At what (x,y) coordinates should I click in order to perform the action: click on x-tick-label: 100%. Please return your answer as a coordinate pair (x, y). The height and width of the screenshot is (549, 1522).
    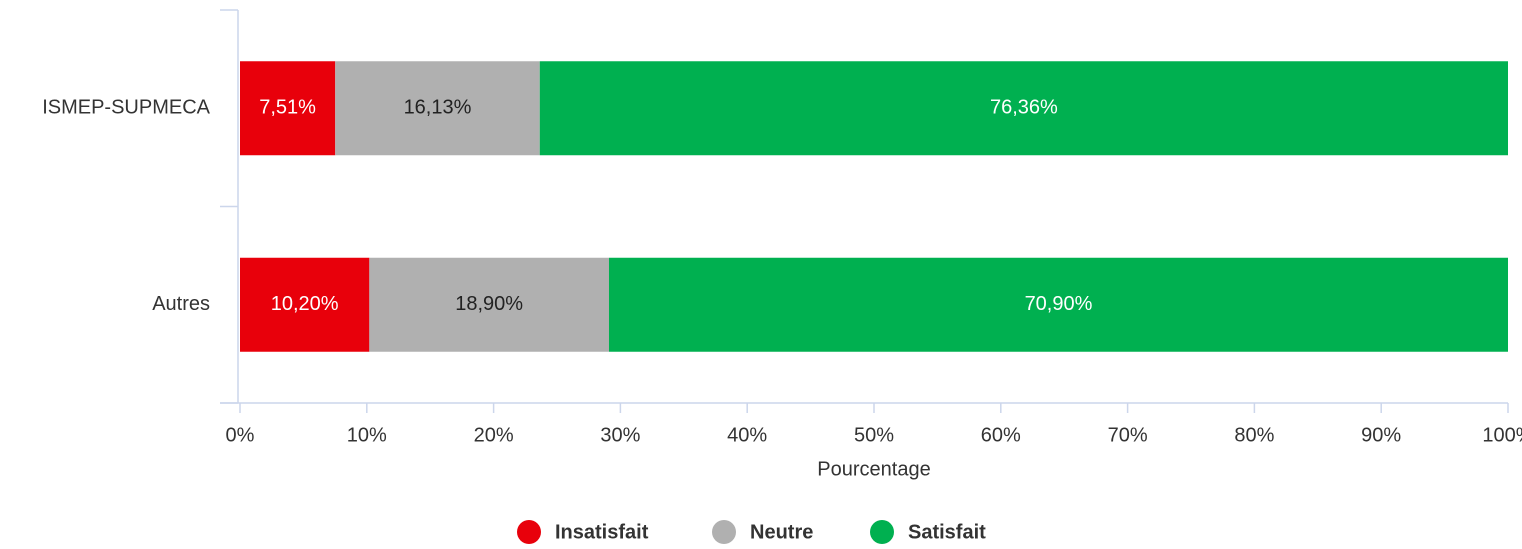
    Looking at the image, I should click on (1502, 435).